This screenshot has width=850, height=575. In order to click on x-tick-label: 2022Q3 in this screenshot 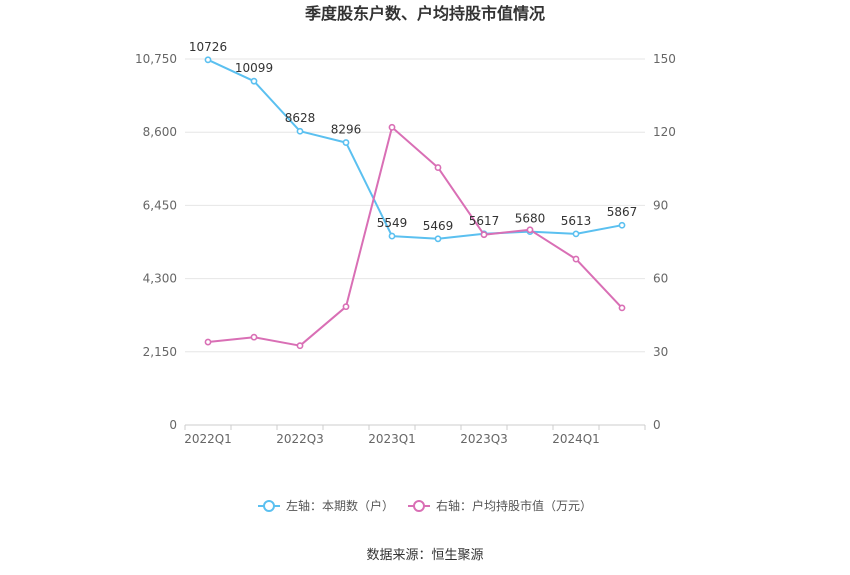, I will do `click(300, 439)`.